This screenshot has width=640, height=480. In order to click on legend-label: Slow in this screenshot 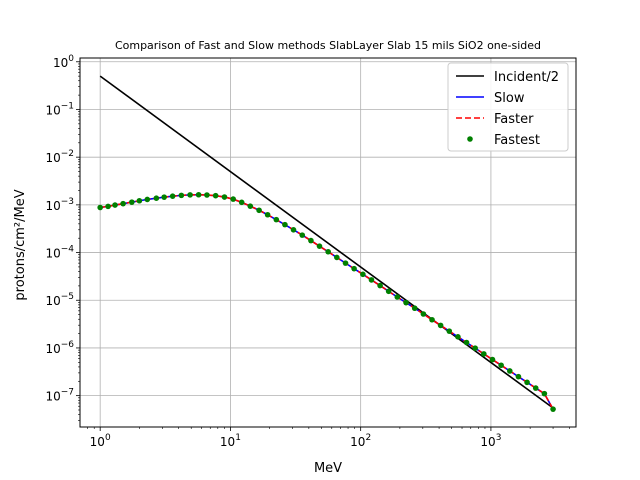, I will do `click(509, 98)`.